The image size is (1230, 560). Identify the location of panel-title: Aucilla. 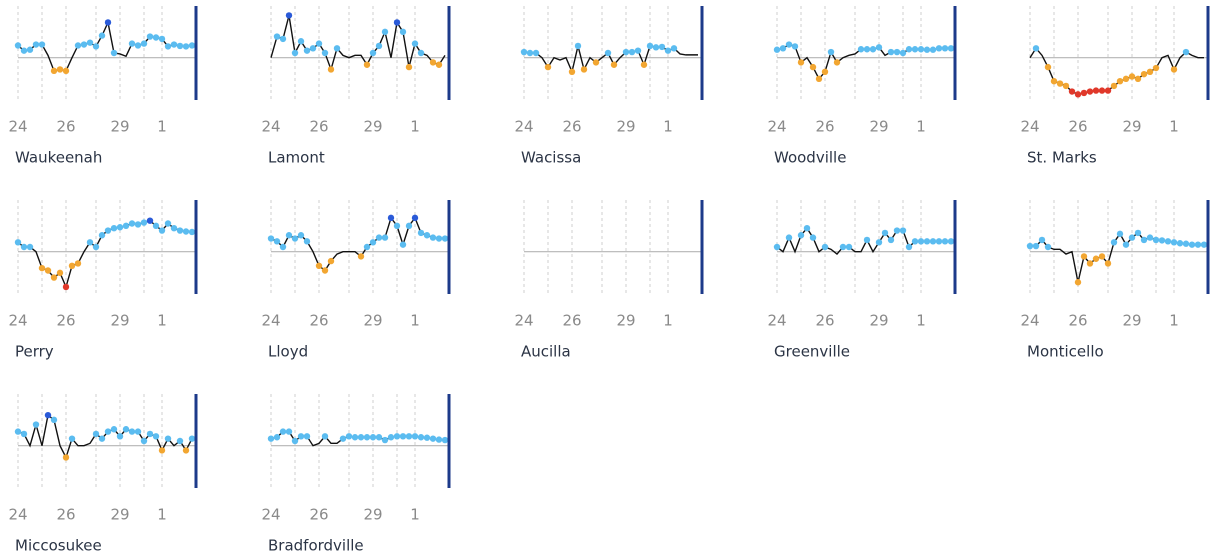
(546, 352).